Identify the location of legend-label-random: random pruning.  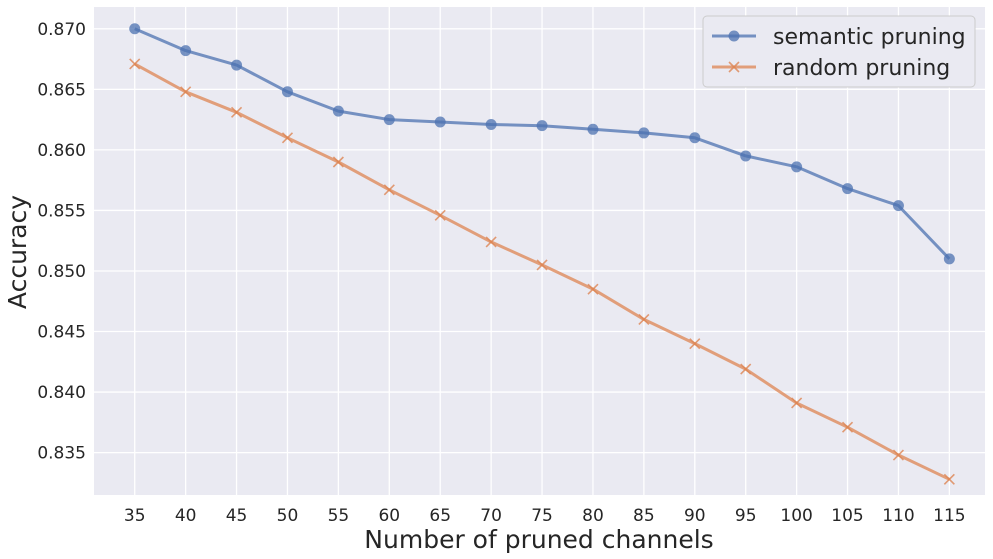
(861, 68).